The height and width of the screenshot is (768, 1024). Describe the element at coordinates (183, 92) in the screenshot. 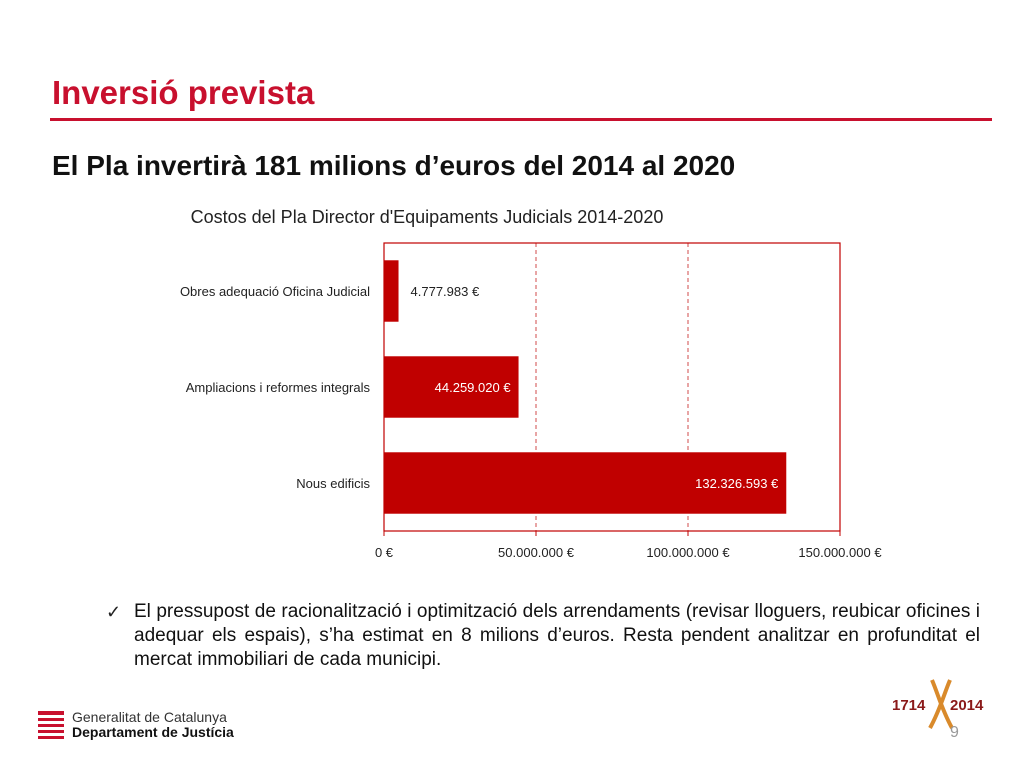

I see `slide-title: Inversió prevista` at that location.